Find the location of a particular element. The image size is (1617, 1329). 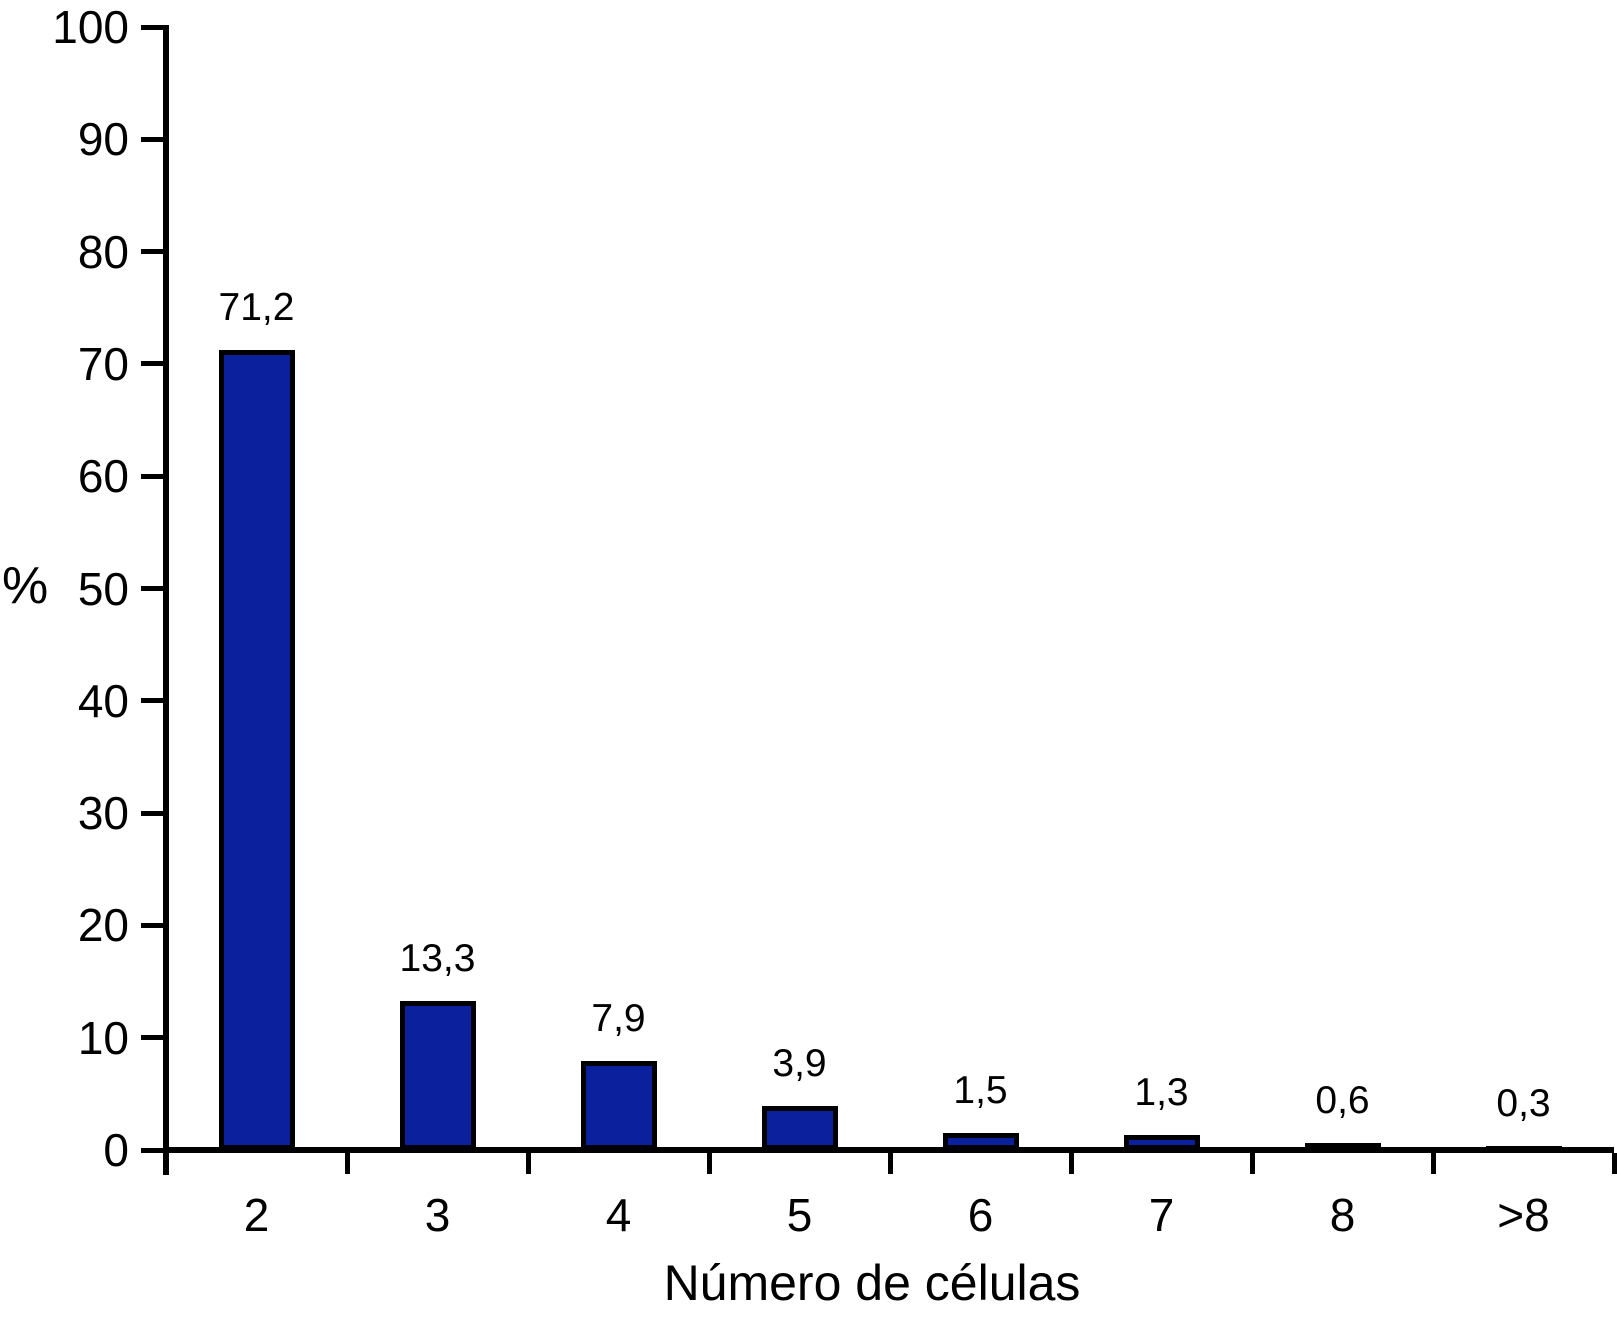

y-axis-line is located at coordinates (166, 600).